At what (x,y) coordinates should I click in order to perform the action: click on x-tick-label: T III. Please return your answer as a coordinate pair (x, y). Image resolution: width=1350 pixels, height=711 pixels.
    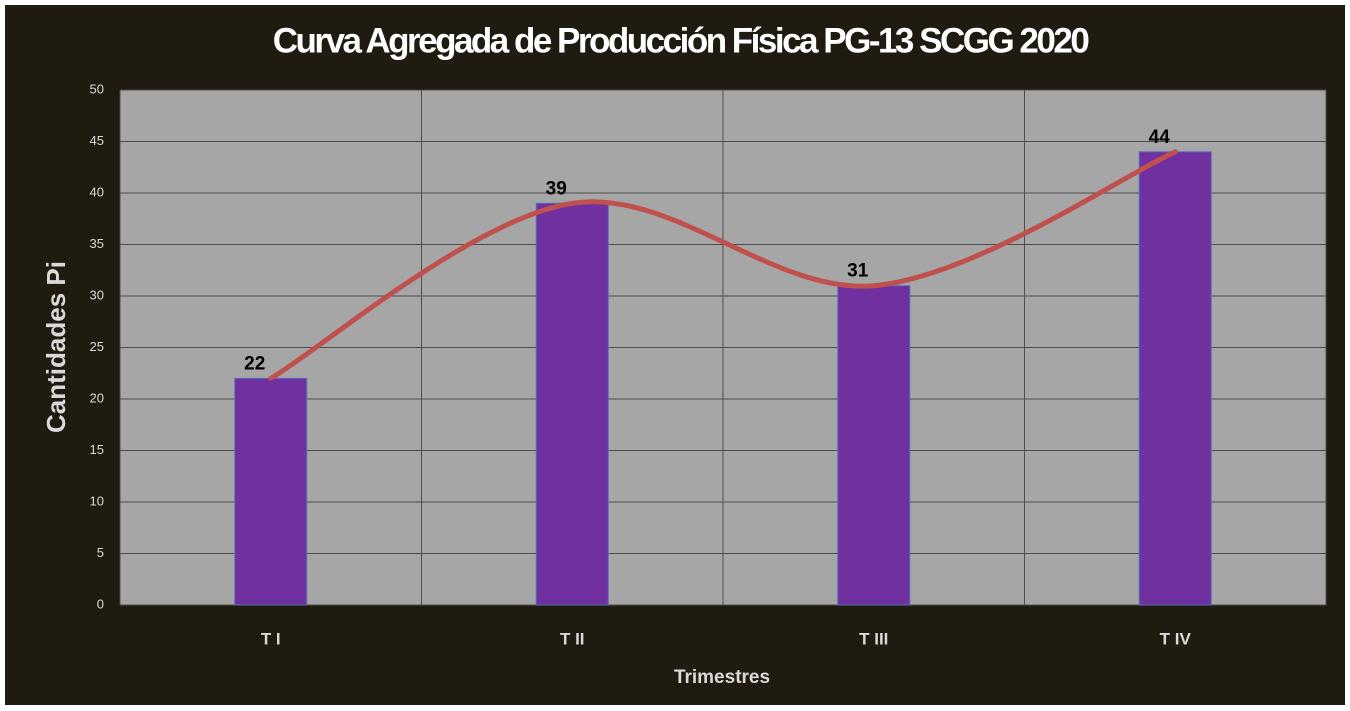
    Looking at the image, I should click on (873, 638).